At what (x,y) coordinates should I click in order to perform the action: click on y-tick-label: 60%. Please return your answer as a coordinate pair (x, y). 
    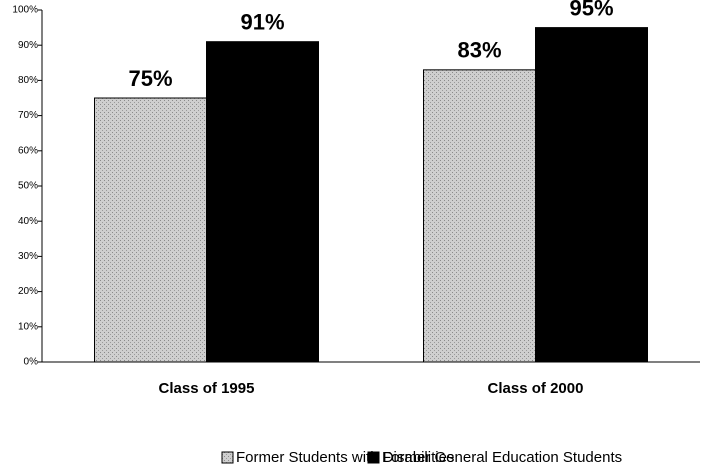
    Looking at the image, I should click on (28, 150).